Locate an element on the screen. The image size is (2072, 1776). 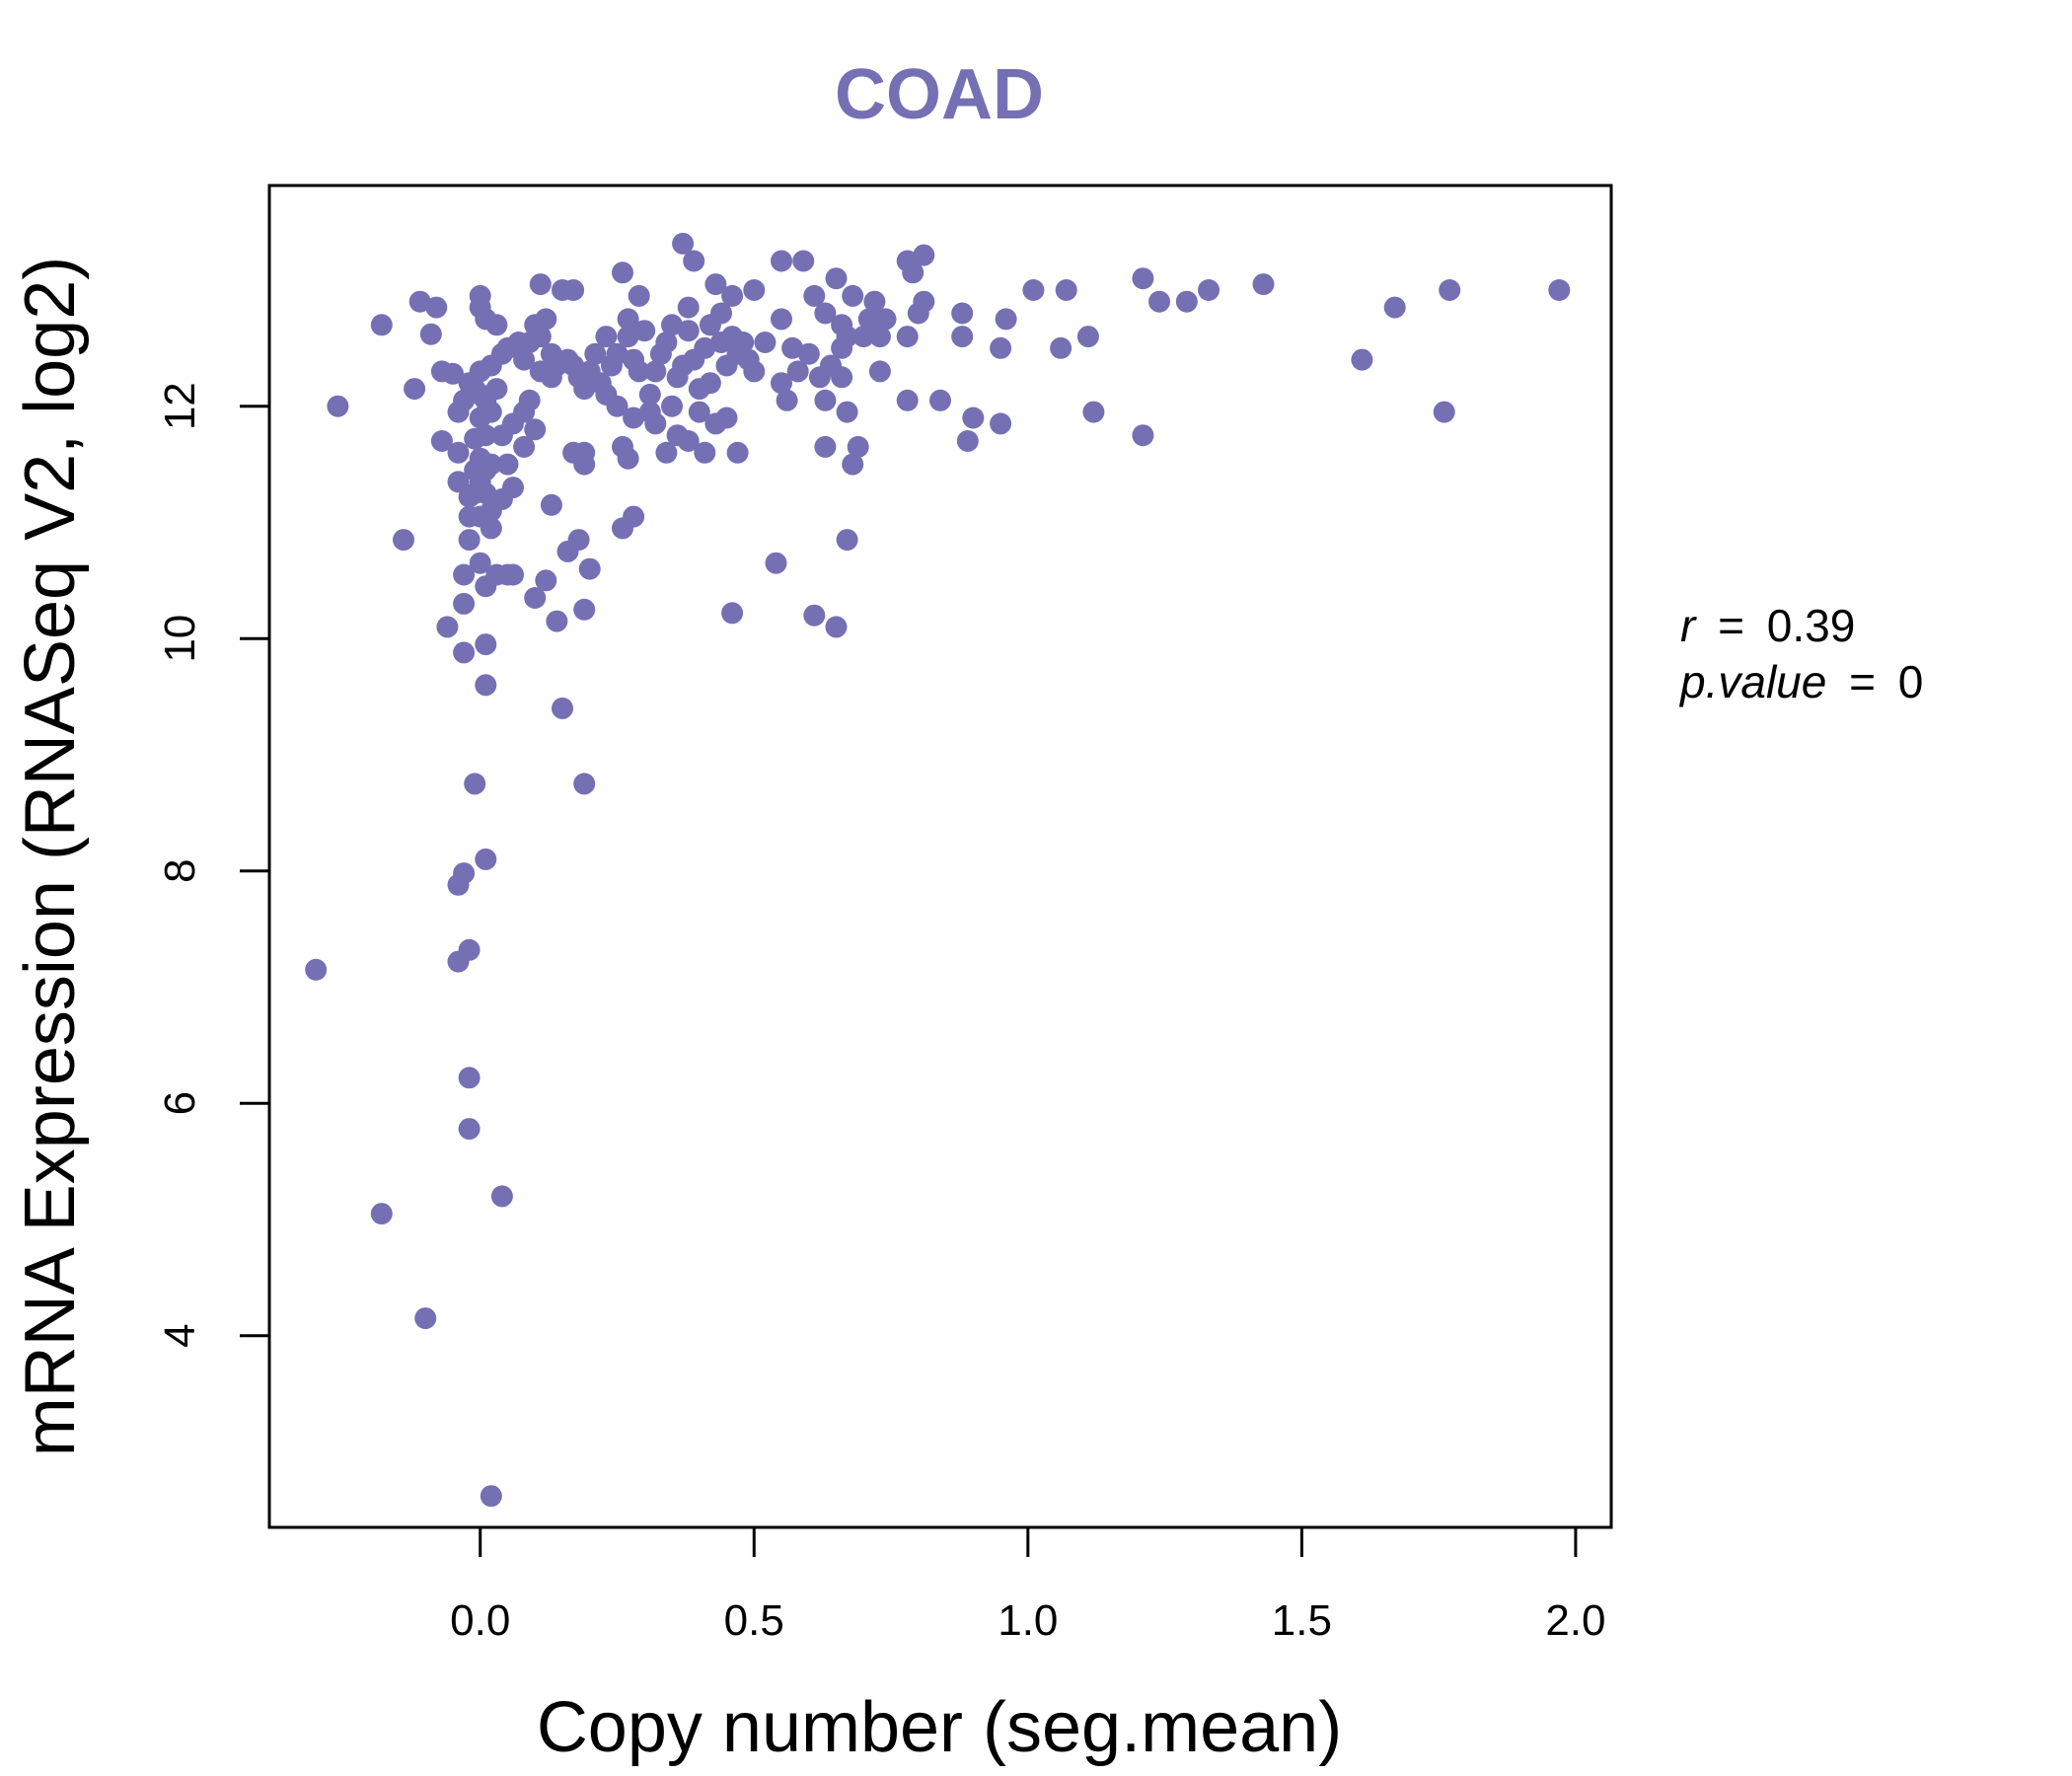
r-statistic: r = 0.39 is located at coordinates (1768, 625).